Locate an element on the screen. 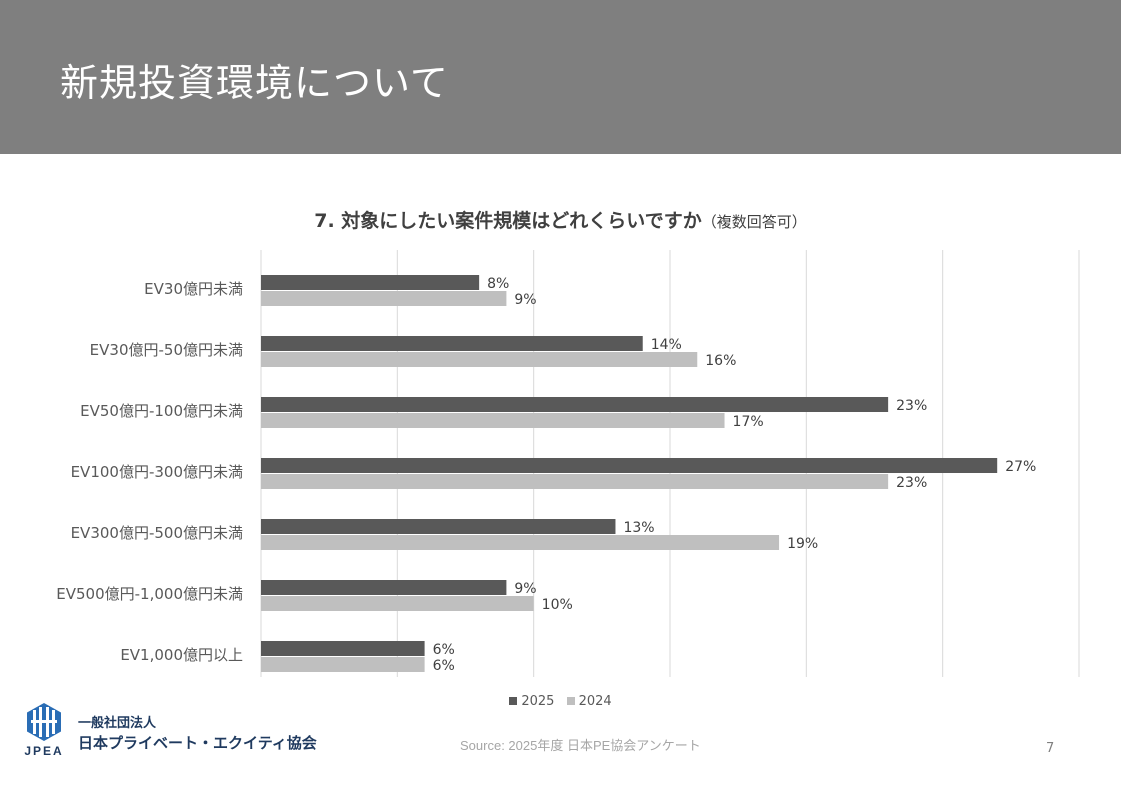 This screenshot has width=1121, height=793. legend-item-2025: 2025 is located at coordinates (531, 701).